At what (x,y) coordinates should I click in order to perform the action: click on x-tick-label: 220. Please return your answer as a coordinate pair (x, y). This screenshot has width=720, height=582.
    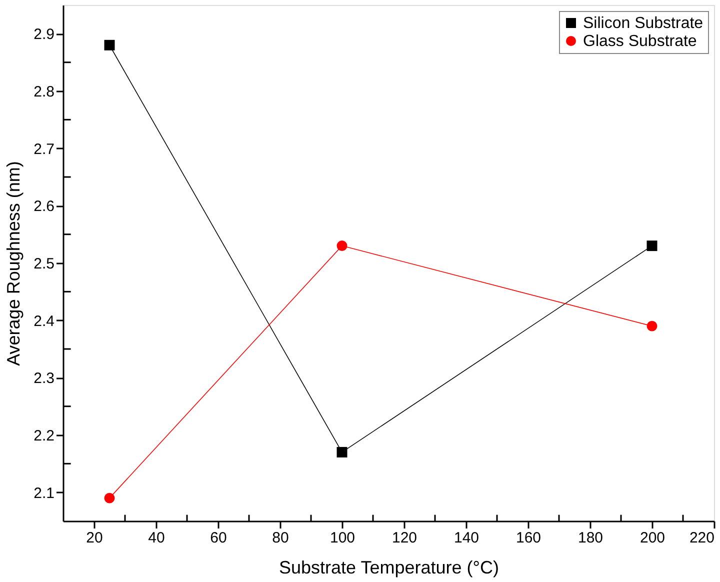
    Looking at the image, I should click on (701, 538).